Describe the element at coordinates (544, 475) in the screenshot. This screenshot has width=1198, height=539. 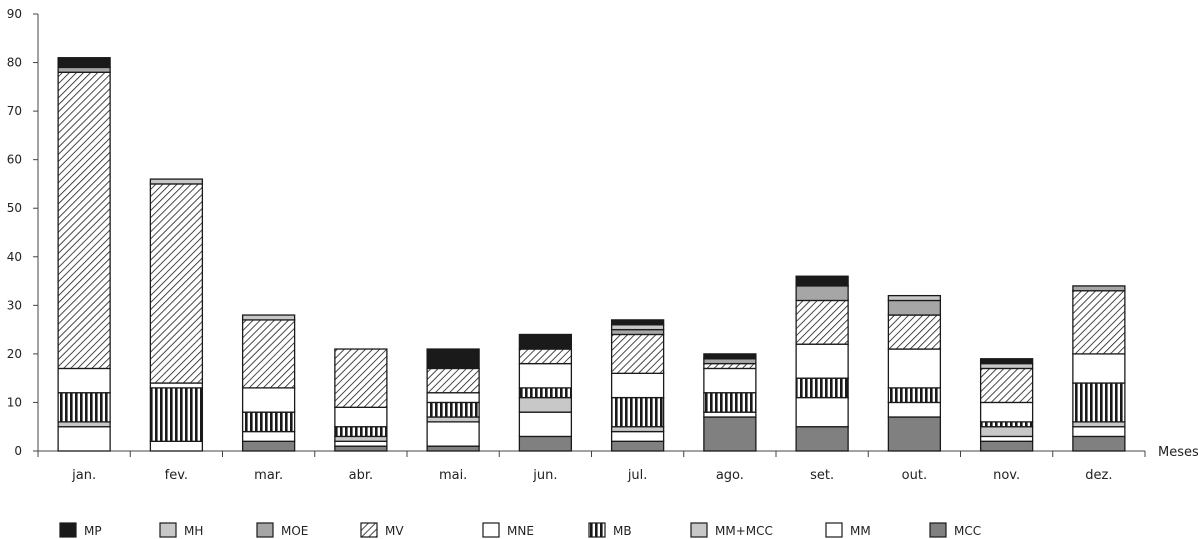
I see `x-tick-label: jun.` at that location.